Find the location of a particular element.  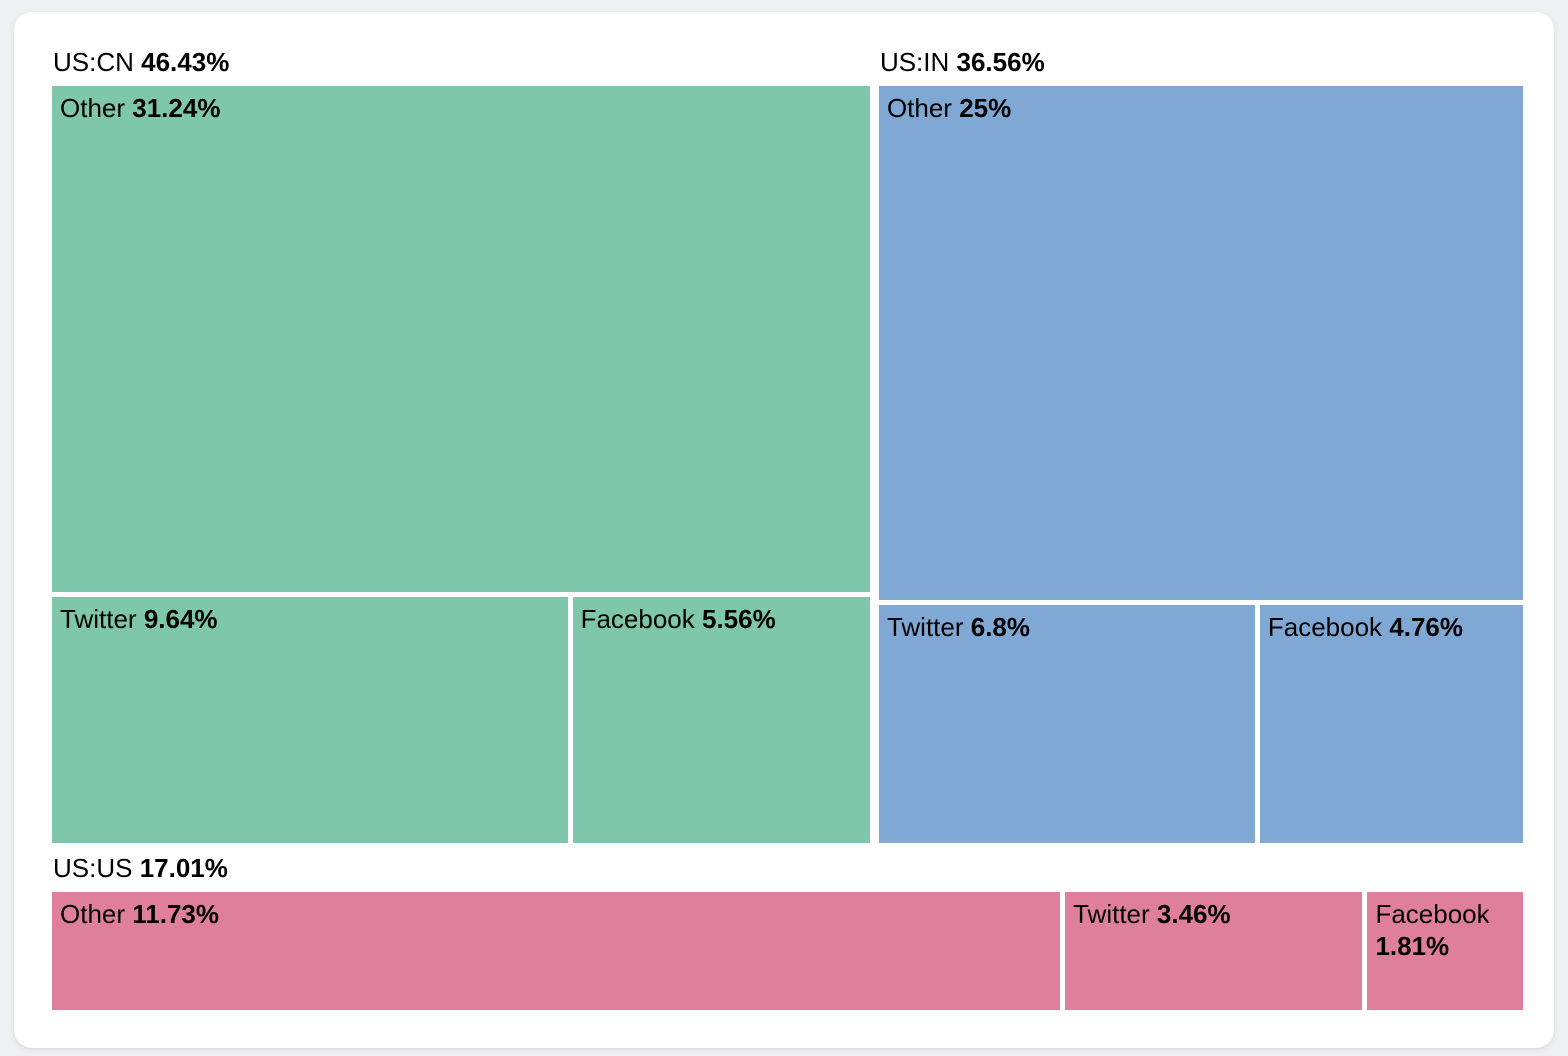

treemap-cell-us-us-twitter: Twitter 3.46% is located at coordinates (1214, 951).